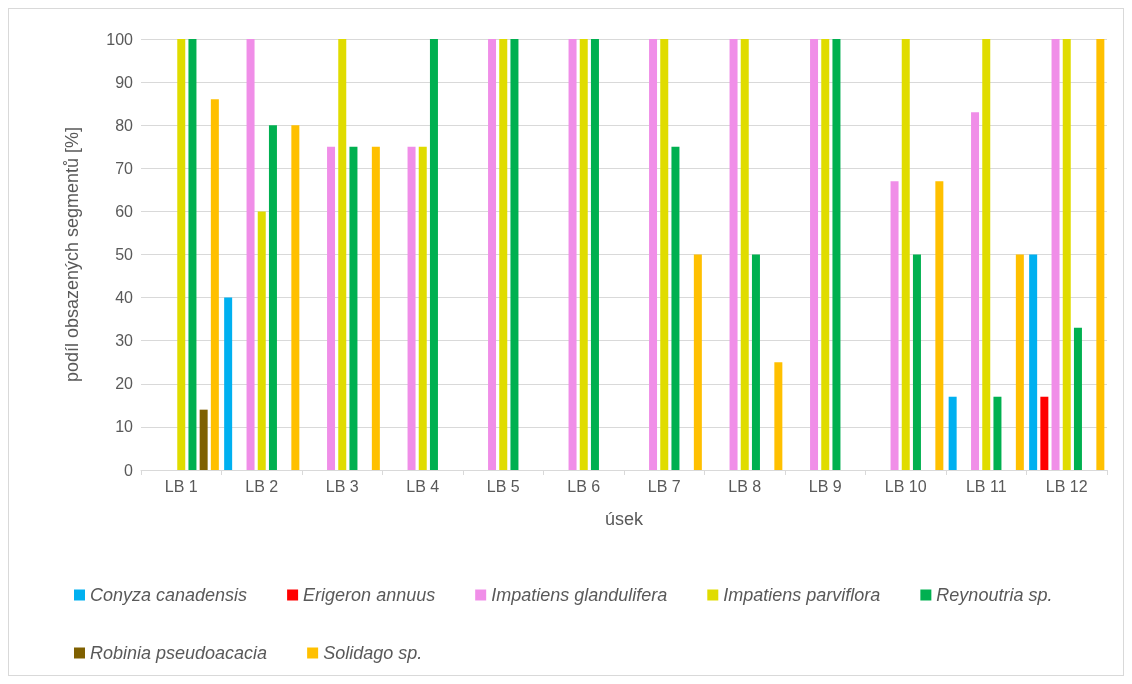 Image resolution: width=1132 pixels, height=684 pixels. I want to click on x-axis-title: úsek, so click(624, 519).